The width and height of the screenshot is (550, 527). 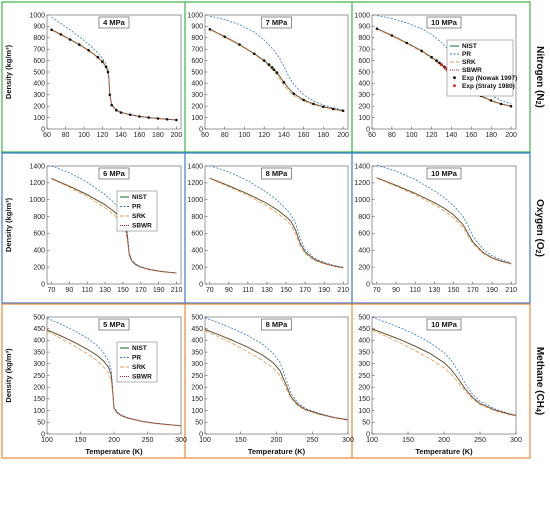 What do you see at coordinates (444, 22) in the screenshot?
I see `panel-title: 10 MPa` at bounding box center [444, 22].